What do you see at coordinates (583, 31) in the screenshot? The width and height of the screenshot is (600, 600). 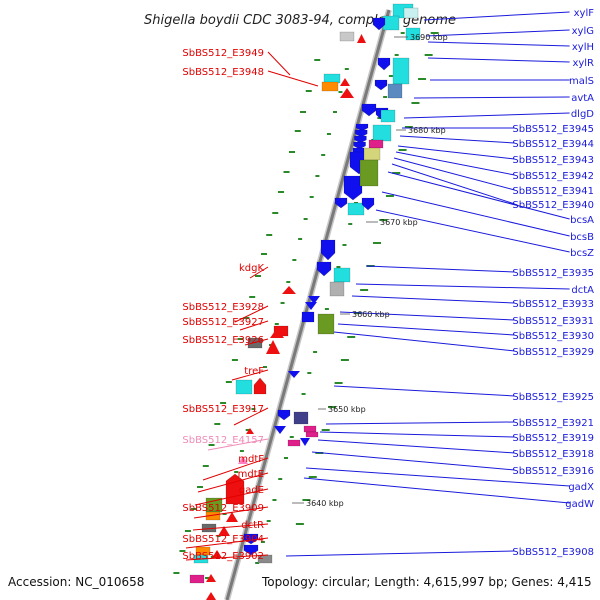 I see `gene-label-xylg: xylG` at bounding box center [583, 31].